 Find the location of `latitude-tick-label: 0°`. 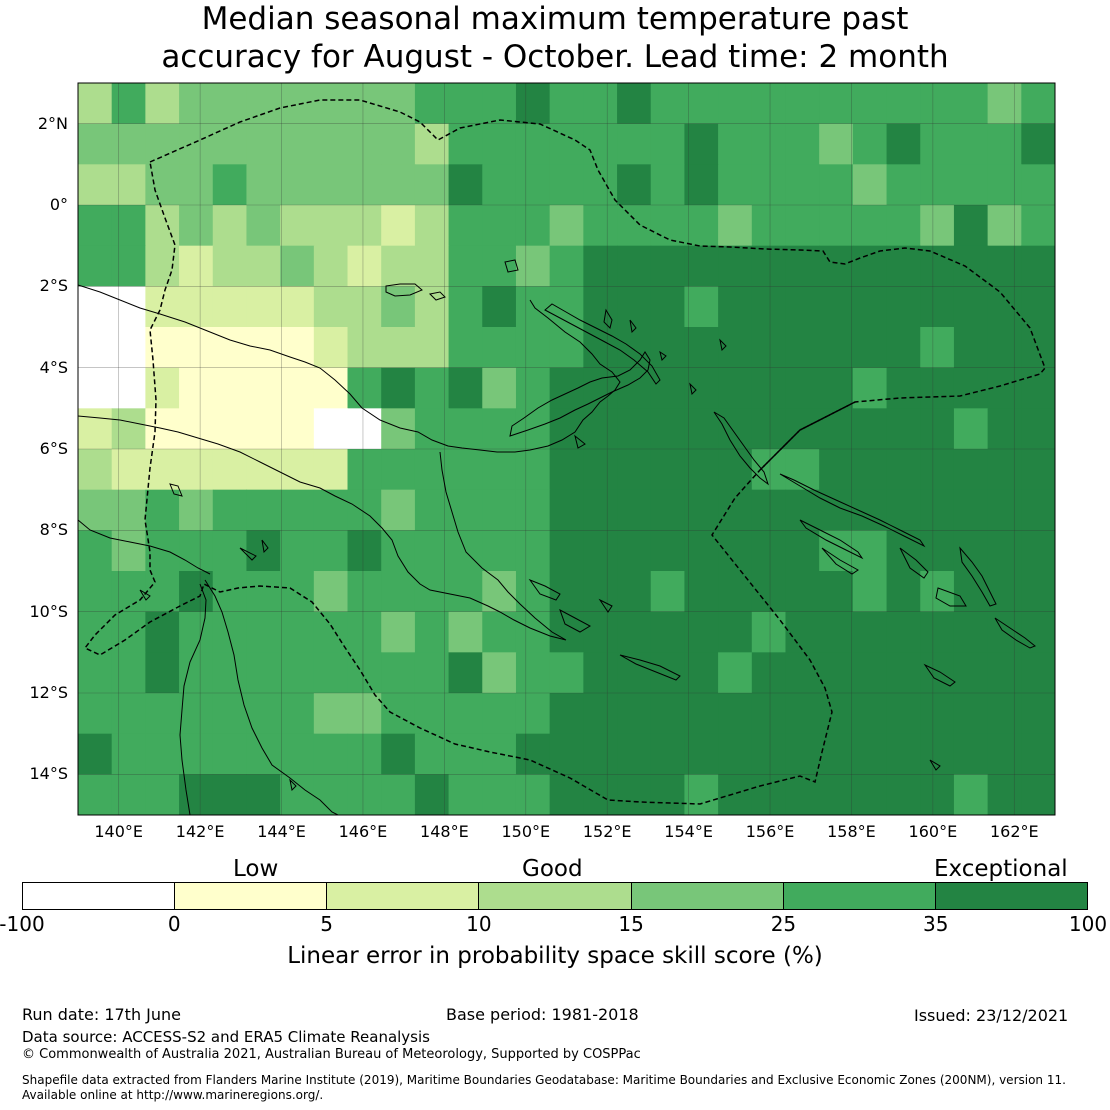

latitude-tick-label: 0° is located at coordinates (58, 204).